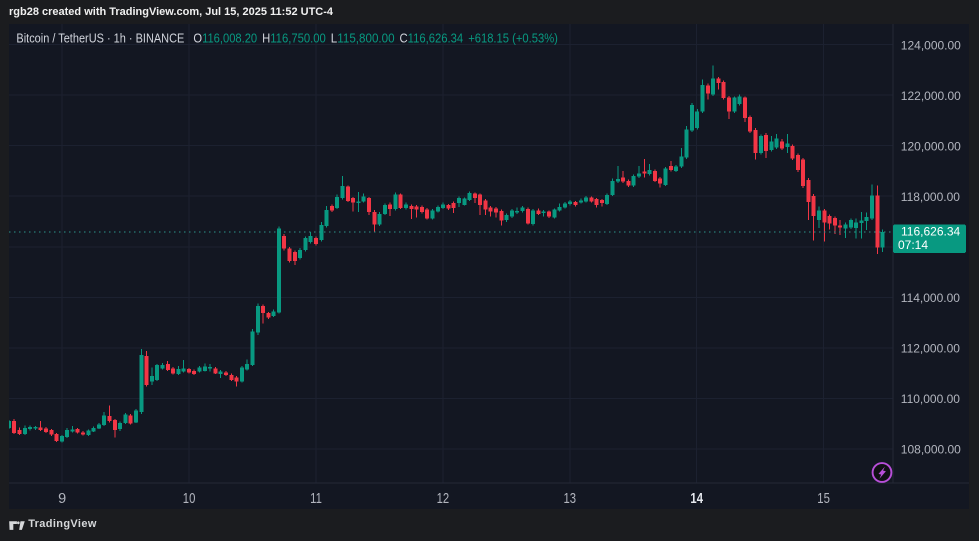 This screenshot has width=979, height=541. I want to click on svg-text: 122,000.00, so click(931, 96).